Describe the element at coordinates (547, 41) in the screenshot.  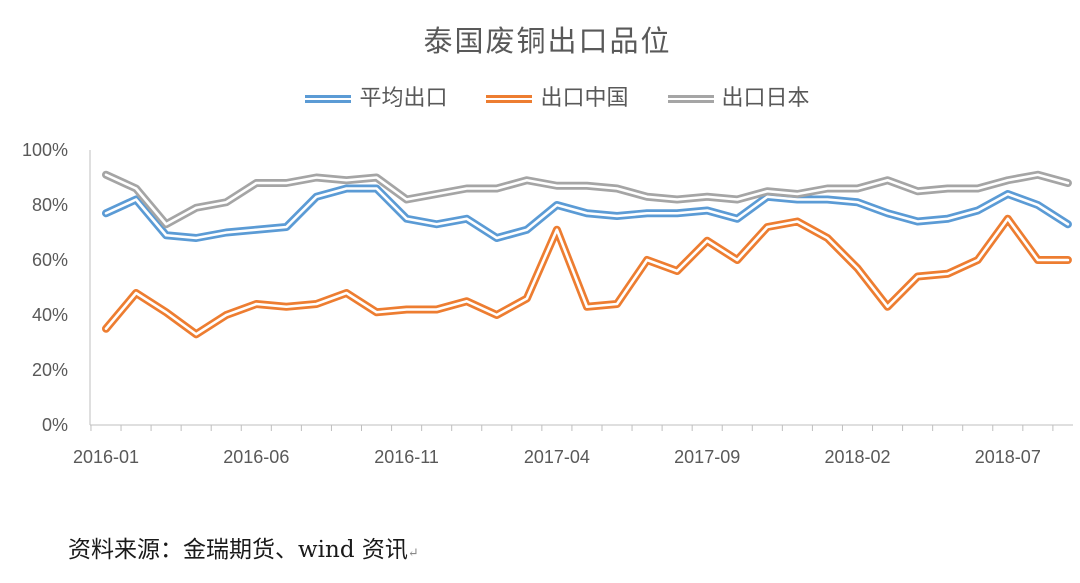
I see `chart-title: 泰国废铜出口品位` at that location.